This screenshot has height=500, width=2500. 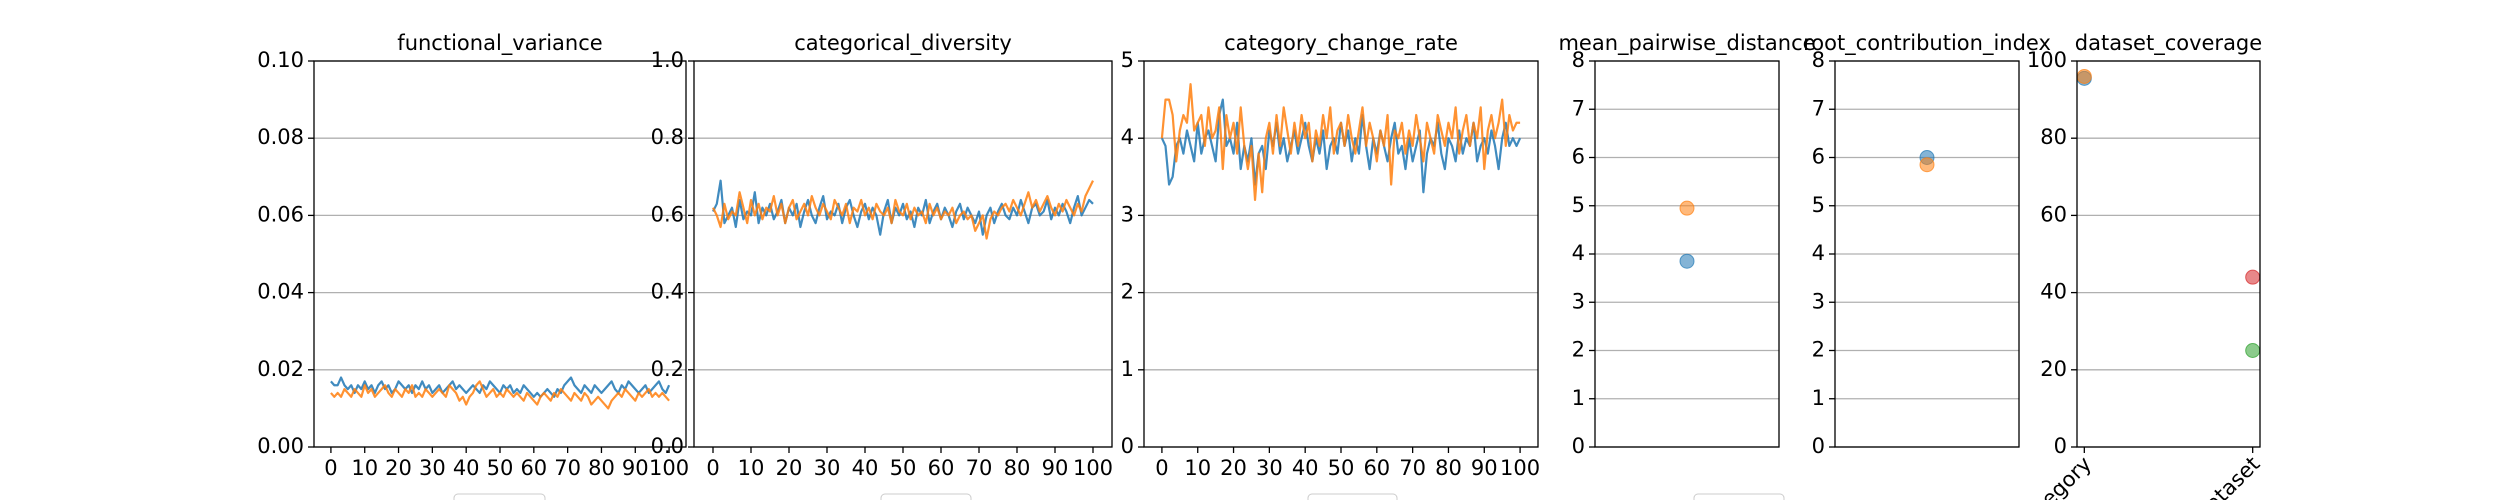 I want to click on y-tick-label: 0.00, so click(x=280, y=446).